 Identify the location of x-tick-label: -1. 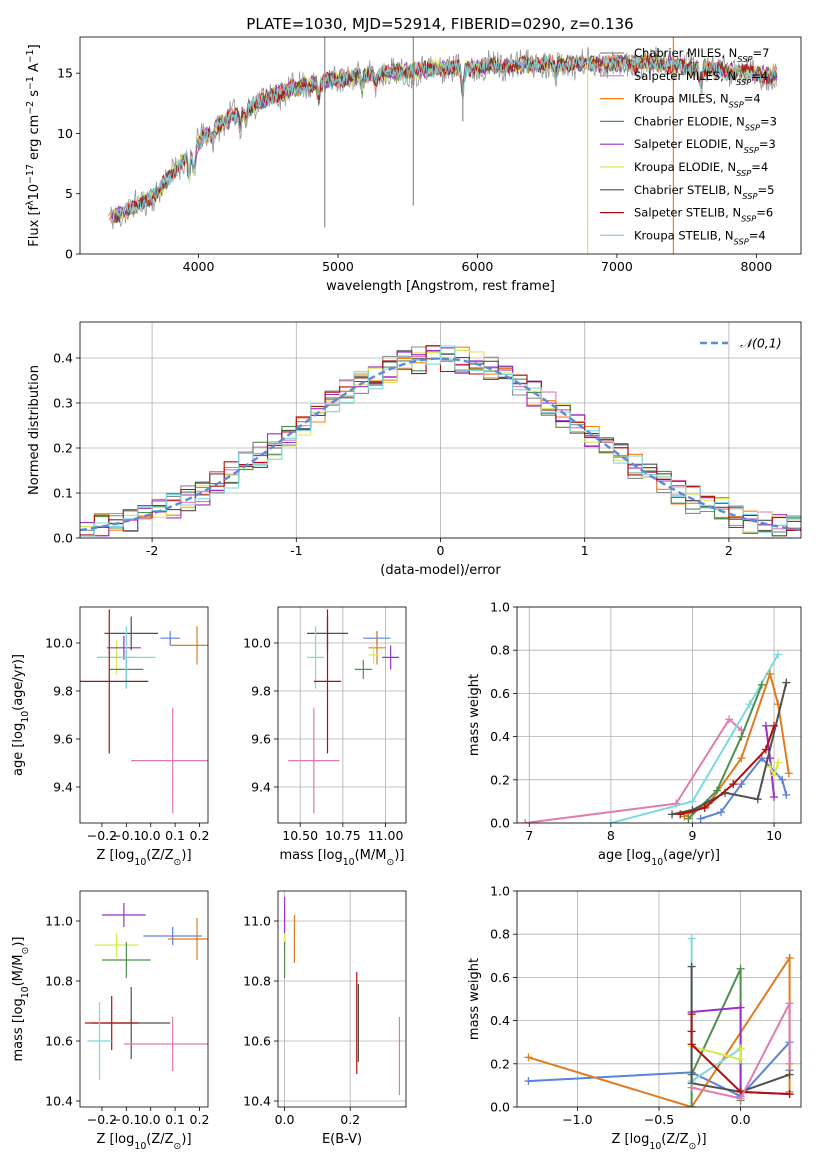
(296, 550).